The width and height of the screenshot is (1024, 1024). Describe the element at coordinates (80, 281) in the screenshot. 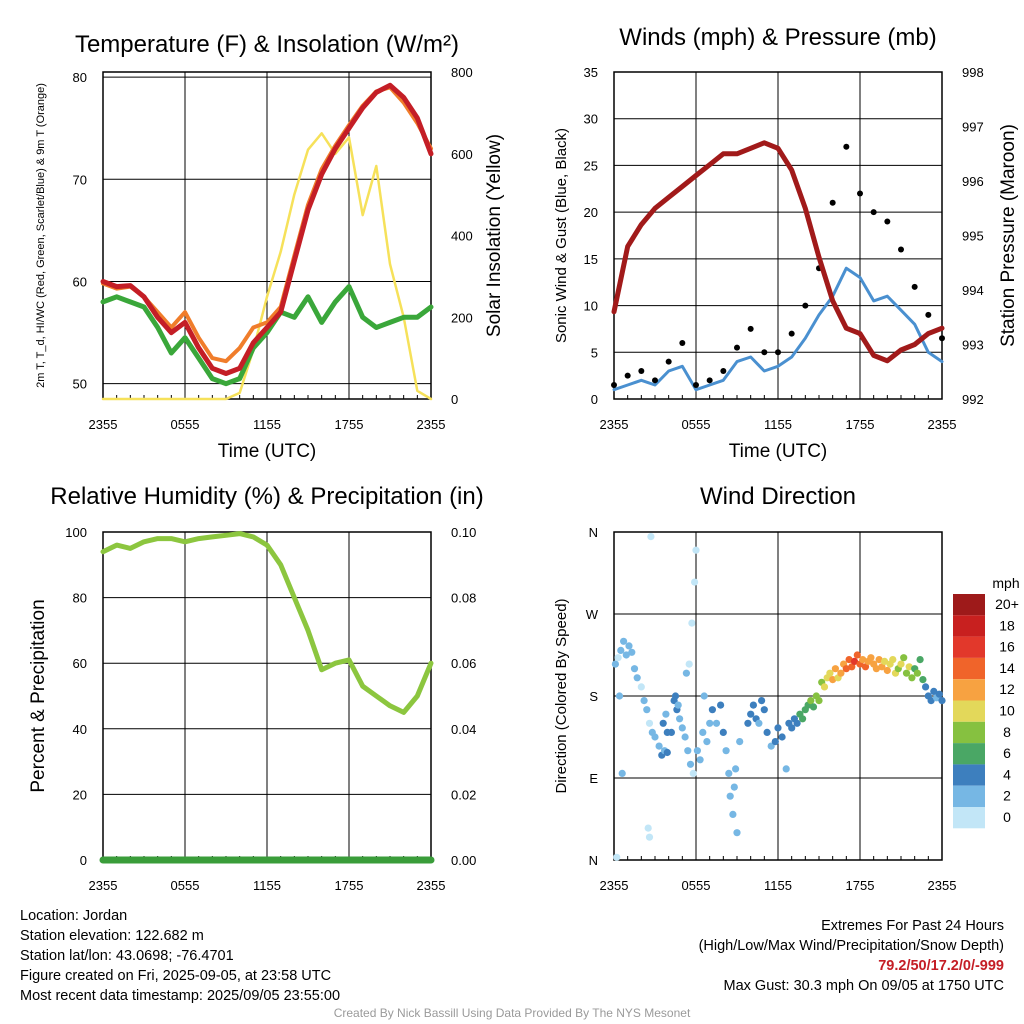

I see `y-tick-label: 60` at that location.